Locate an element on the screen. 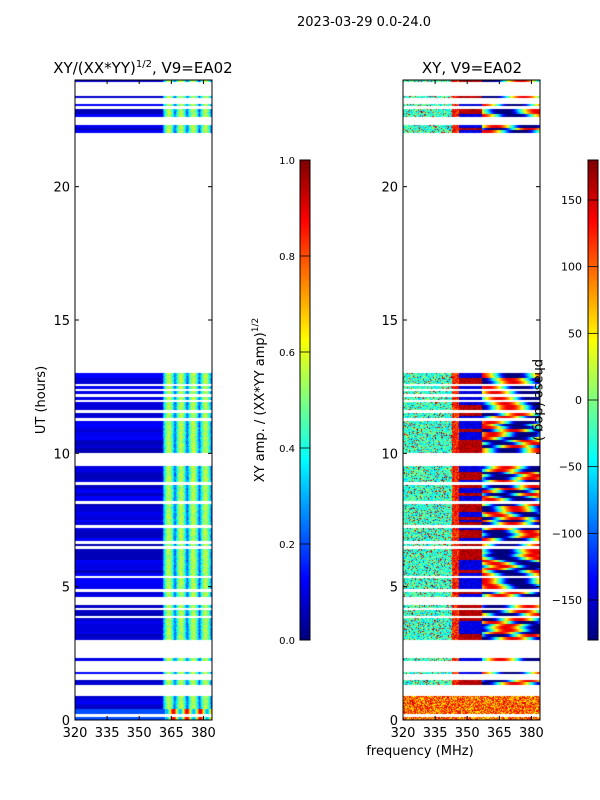  phase-xtick-label: 335 is located at coordinates (435, 733).